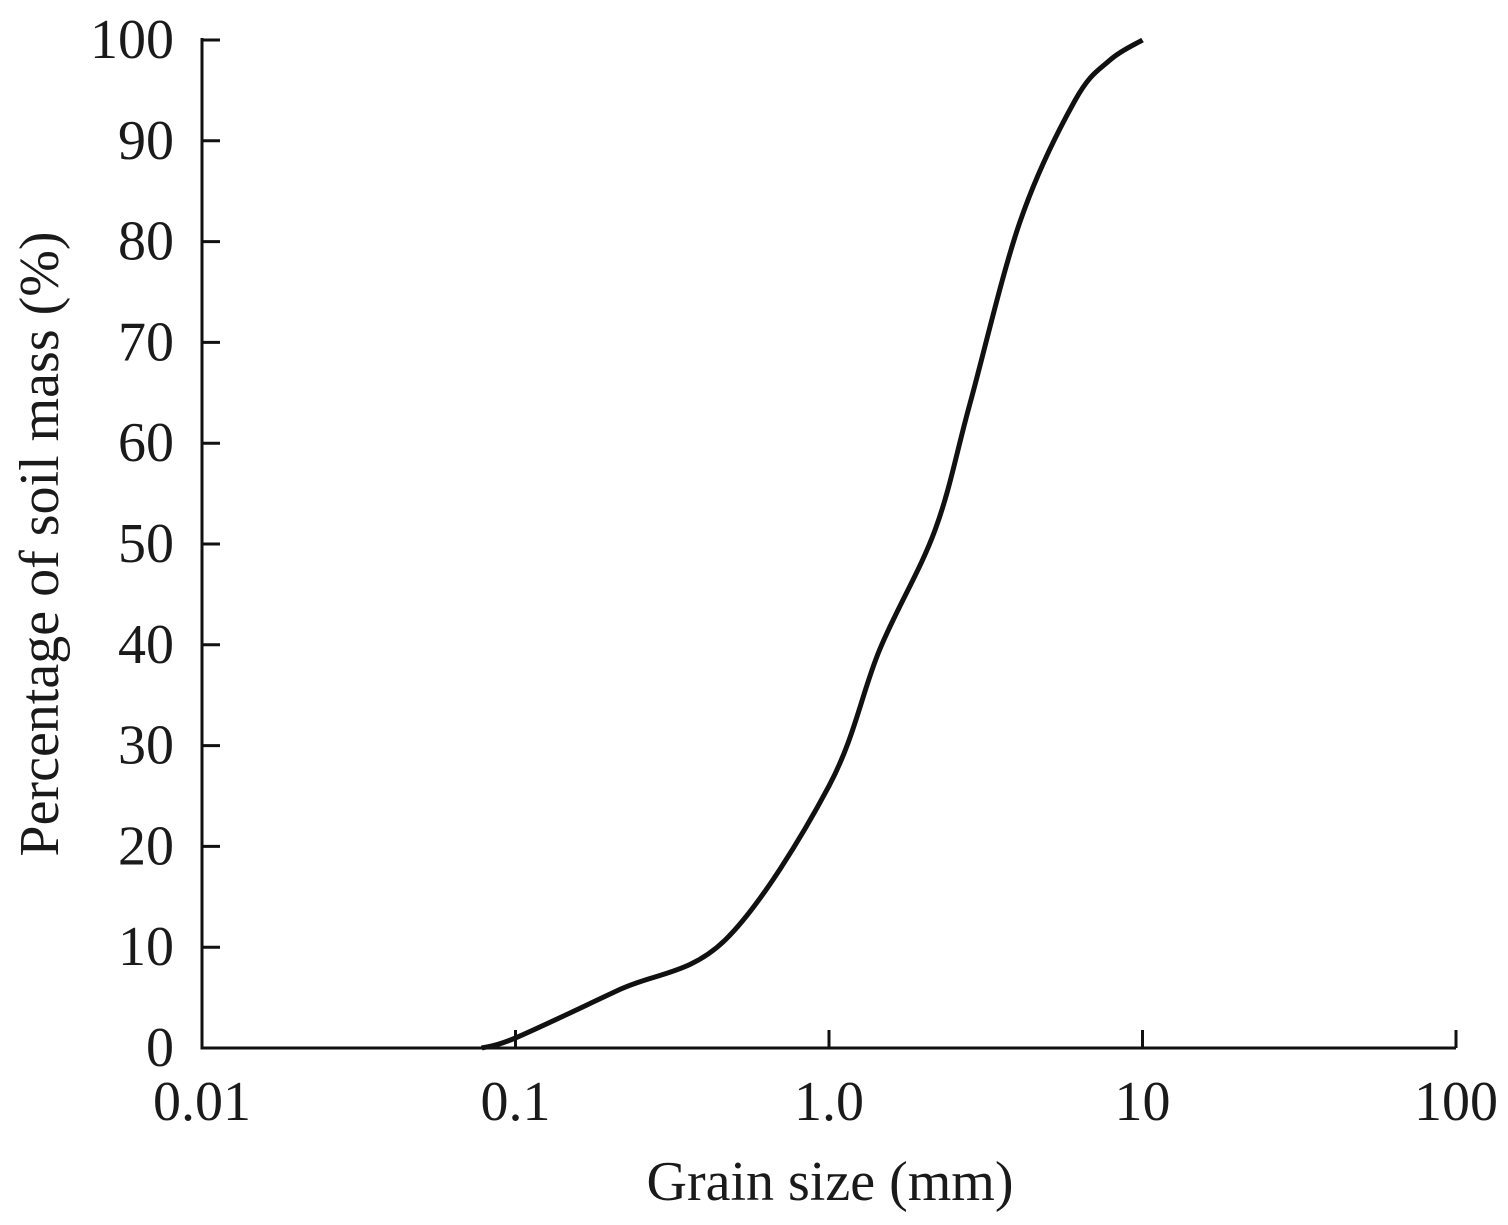 This screenshot has height=1225, width=1508. I want to click on x-tick-label: 1.0, so click(829, 1102).